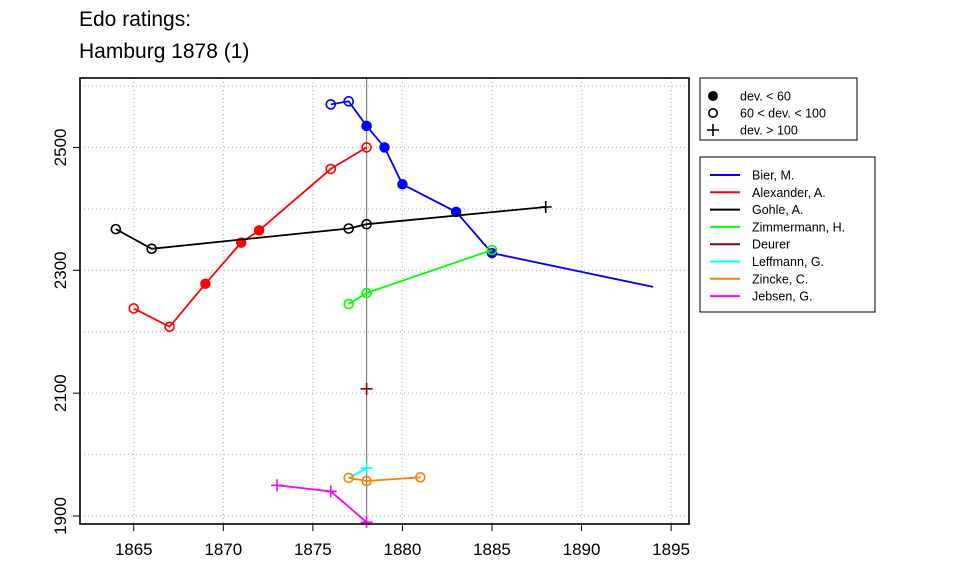 This screenshot has width=960, height=576. I want to click on series-legend-label: Bier, M., so click(773, 176).